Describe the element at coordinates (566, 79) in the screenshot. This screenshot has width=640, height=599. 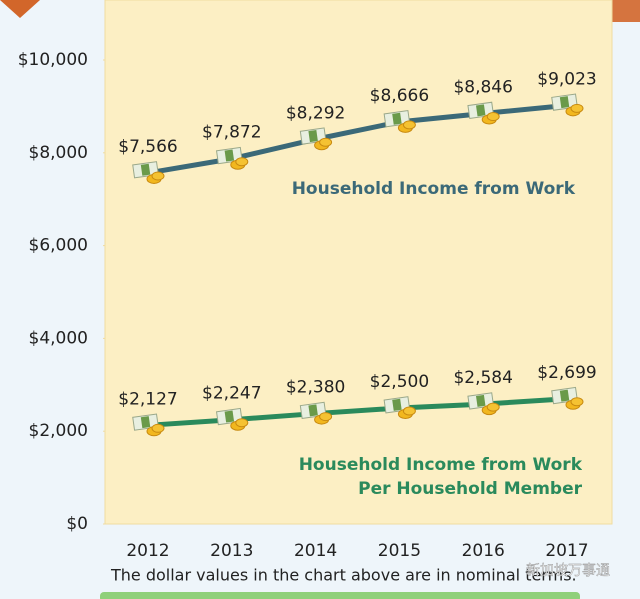
I see `value-label: $9,023` at that location.